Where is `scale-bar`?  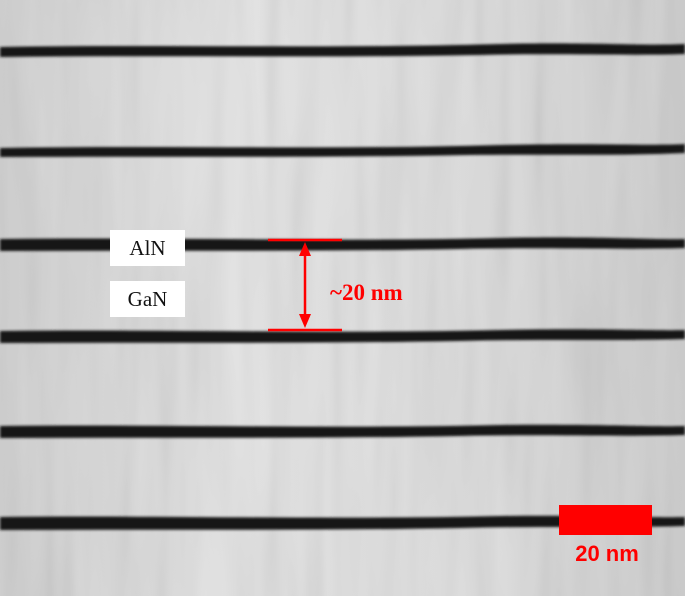 scale-bar is located at coordinates (605, 520).